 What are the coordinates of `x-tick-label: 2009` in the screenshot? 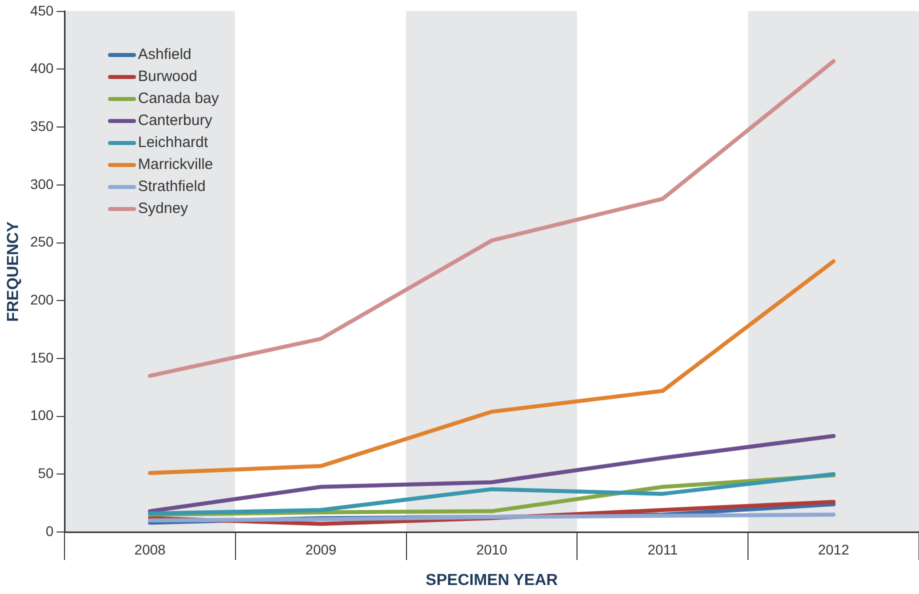 It's located at (321, 549).